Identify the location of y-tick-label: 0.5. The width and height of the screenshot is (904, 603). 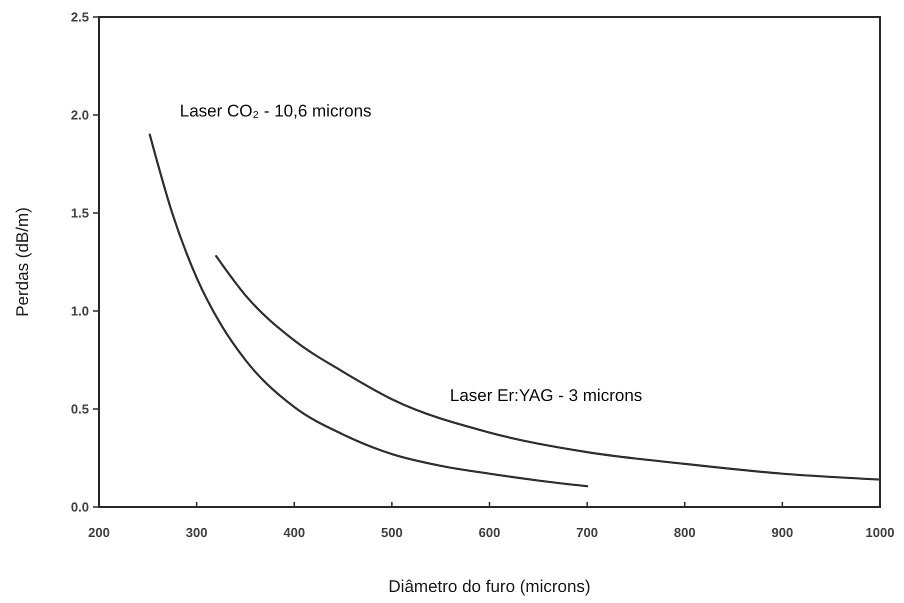
(79, 409).